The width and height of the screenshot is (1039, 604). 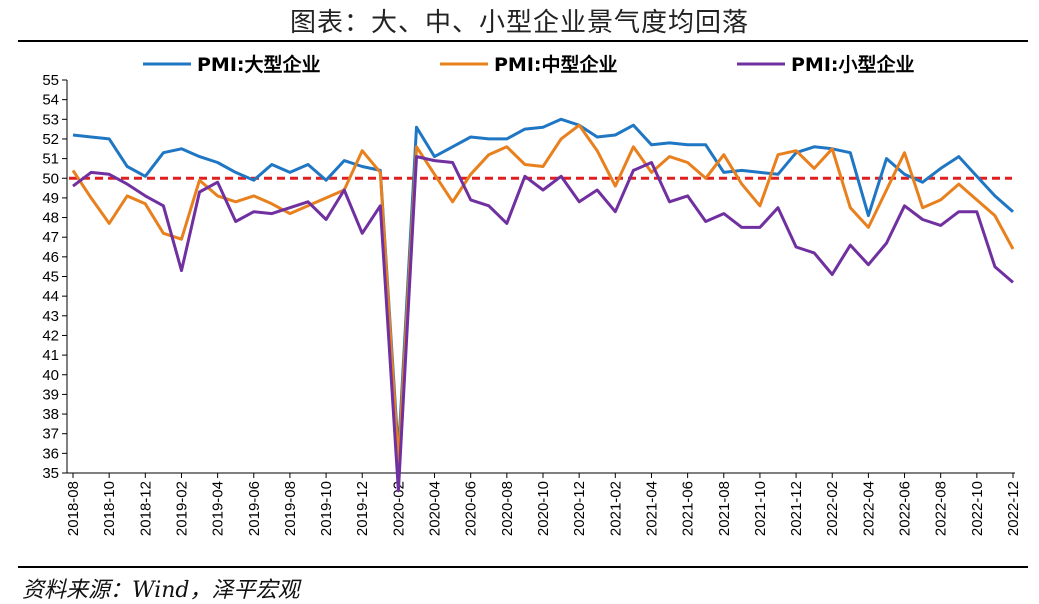 I want to click on y-tick-label: 49, so click(x=50, y=198).